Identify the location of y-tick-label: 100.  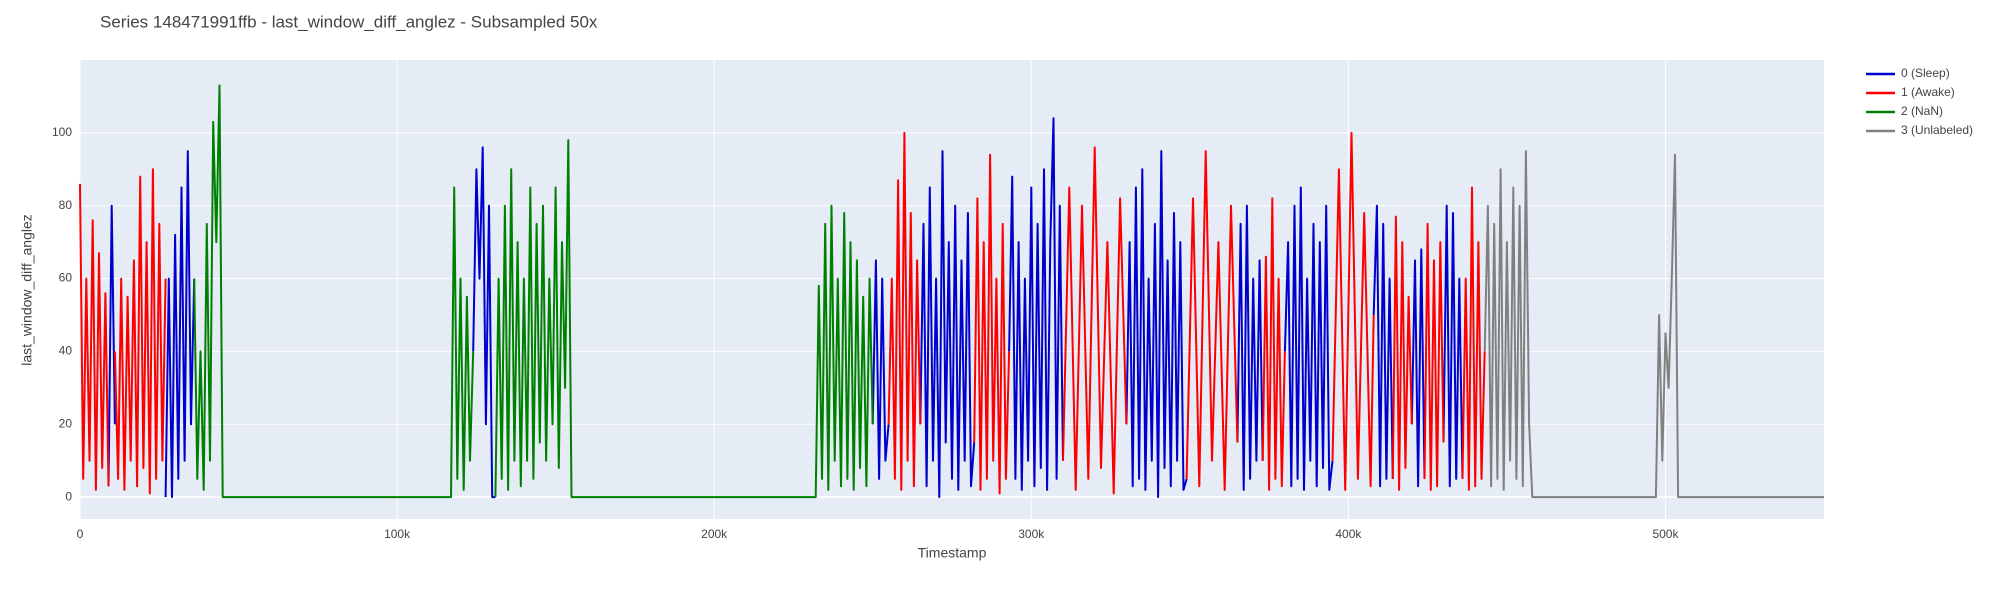
(62, 132).